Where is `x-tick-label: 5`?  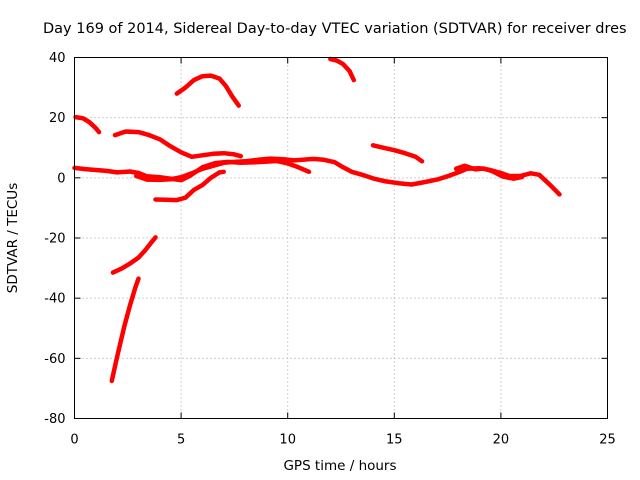
x-tick-label: 5 is located at coordinates (181, 440).